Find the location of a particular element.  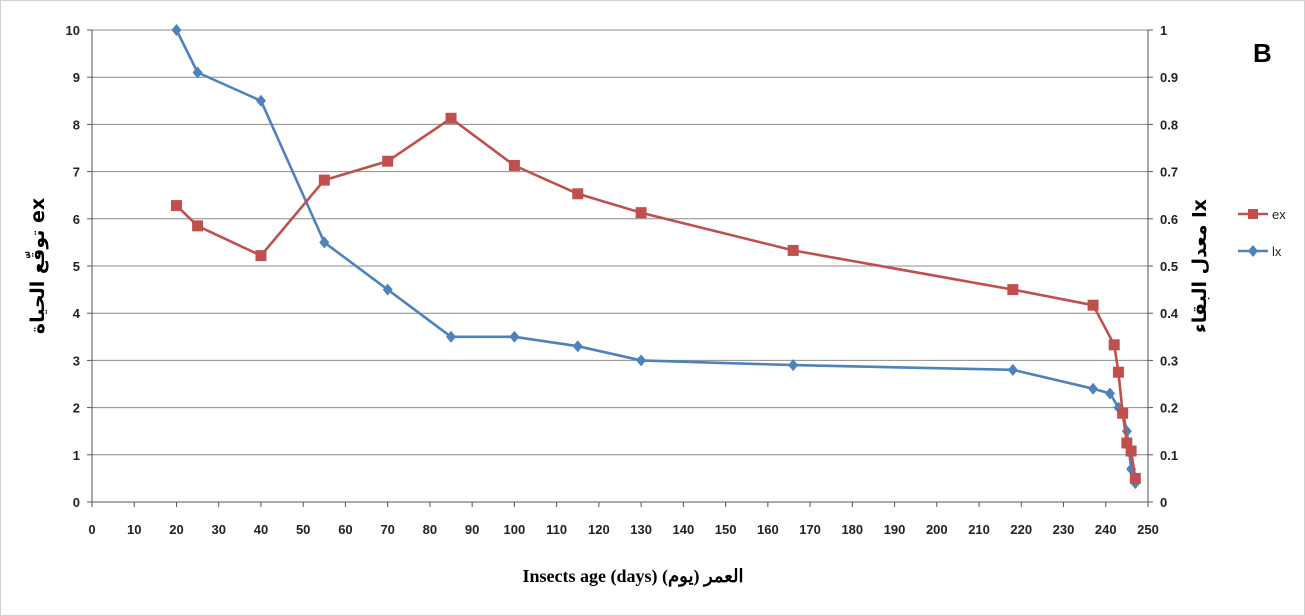

y-right-tick-label: 0.2 is located at coordinates (1169, 408).